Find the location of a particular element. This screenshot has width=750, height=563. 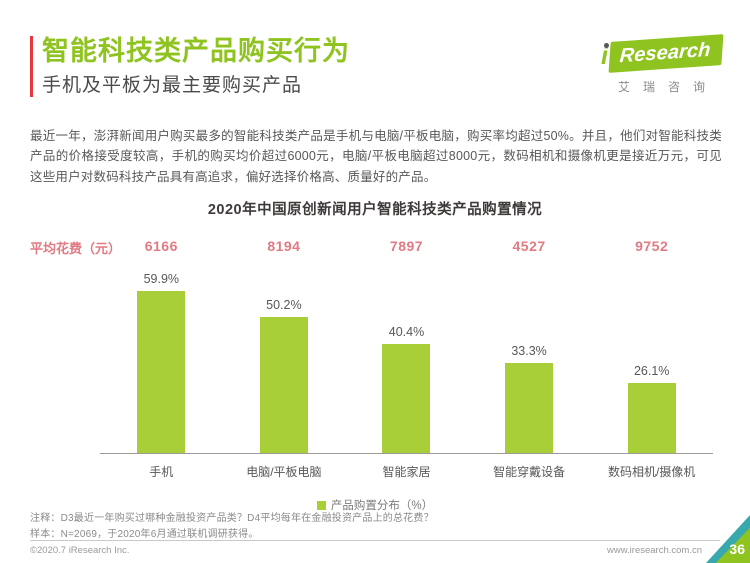

category-label: 数码相机/摄像机 is located at coordinates (652, 472).